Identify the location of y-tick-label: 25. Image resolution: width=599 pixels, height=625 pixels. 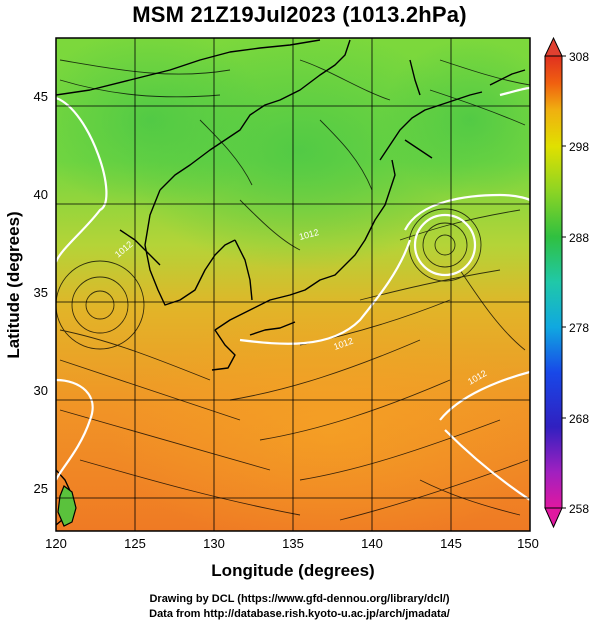
(41, 488).